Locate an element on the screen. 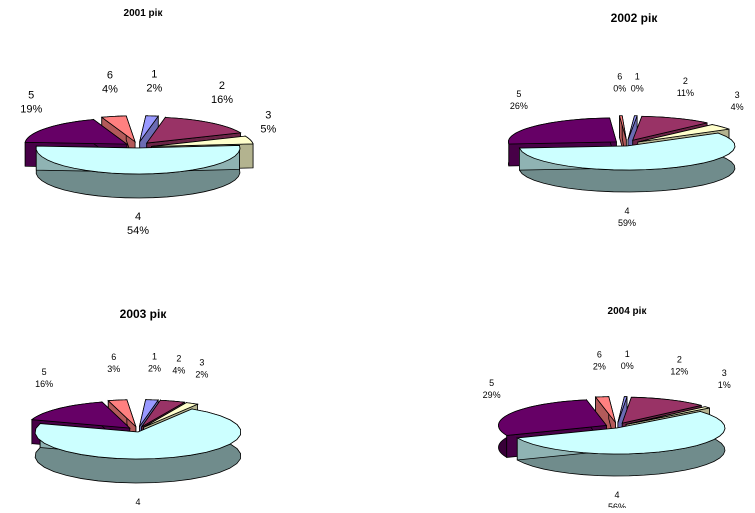 The image size is (755, 513). chart-title: 2002 рік is located at coordinates (635, 18).